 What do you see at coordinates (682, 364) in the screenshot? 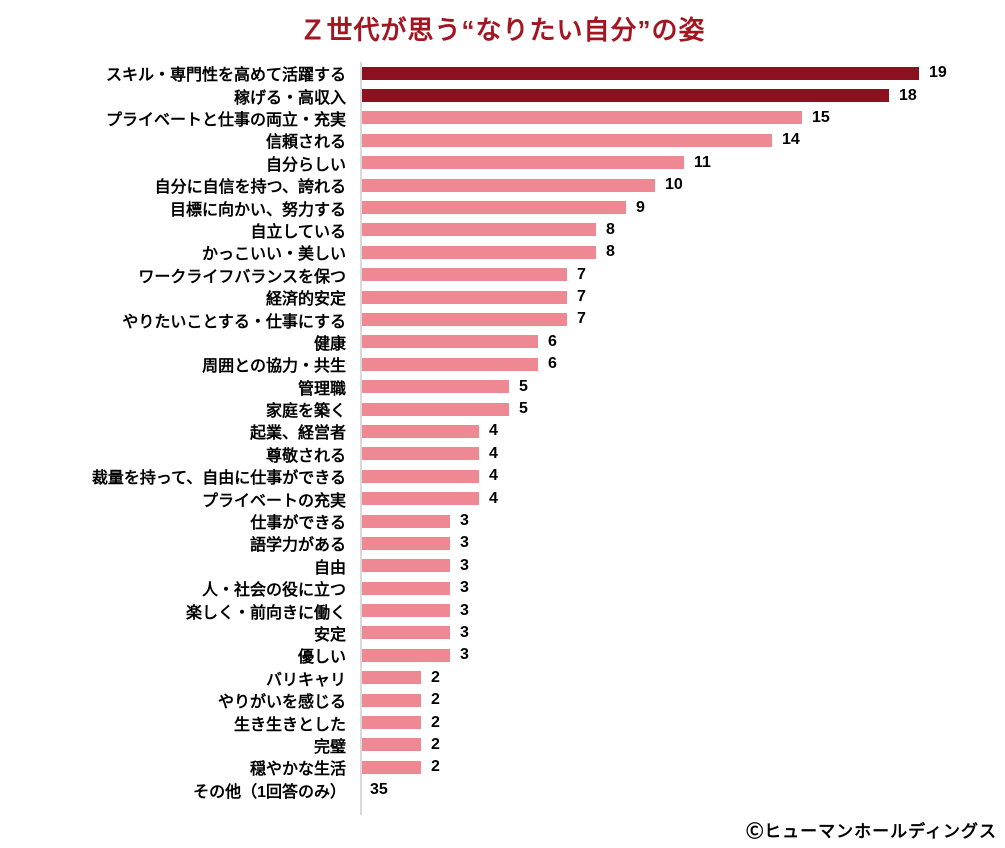
I see `bar-plot-area: 6` at bounding box center [682, 364].